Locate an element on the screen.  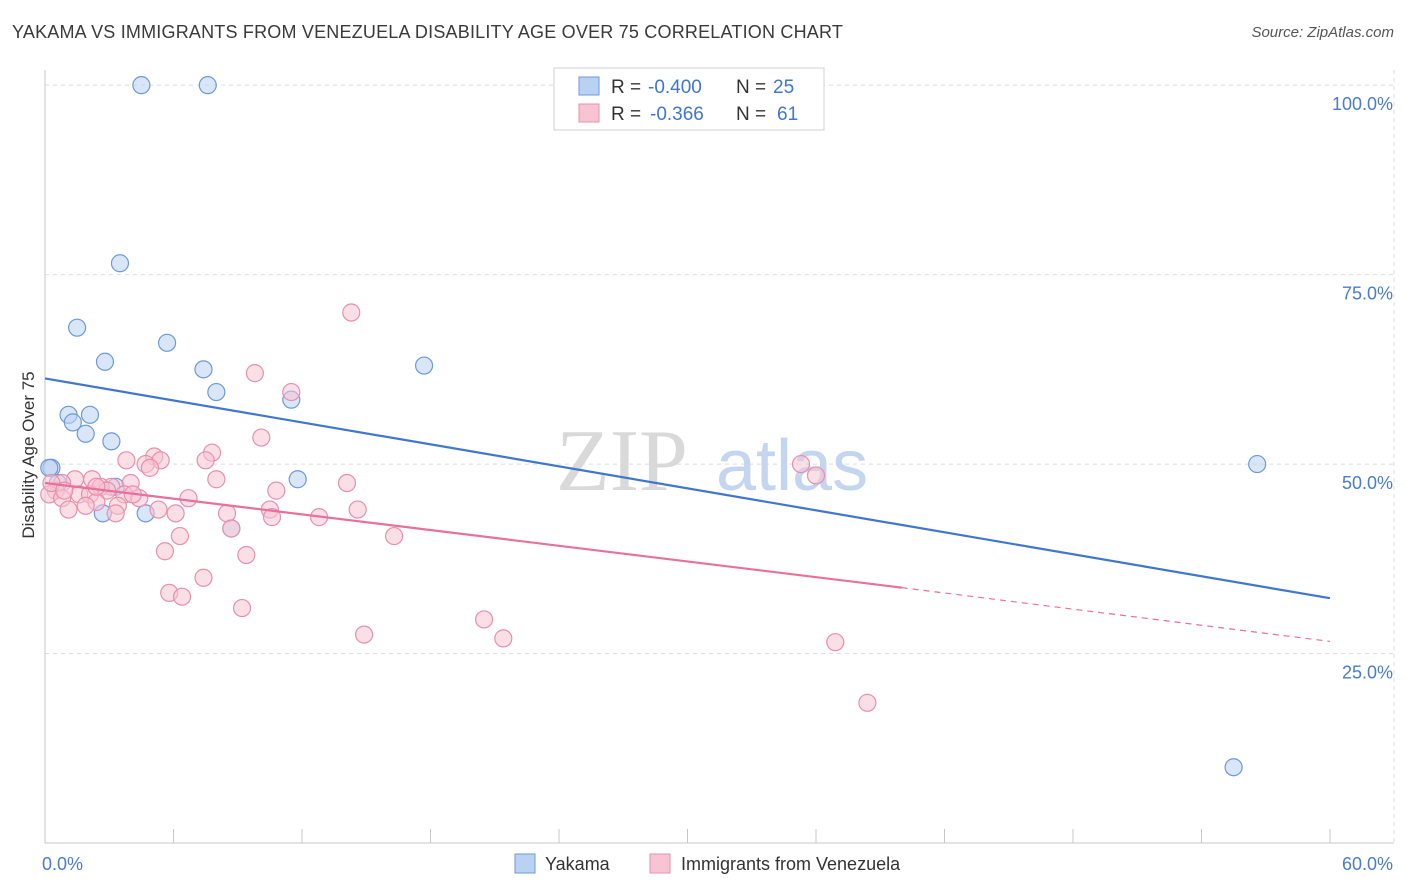
watermark-atlas: atlas is located at coordinates (792, 466).